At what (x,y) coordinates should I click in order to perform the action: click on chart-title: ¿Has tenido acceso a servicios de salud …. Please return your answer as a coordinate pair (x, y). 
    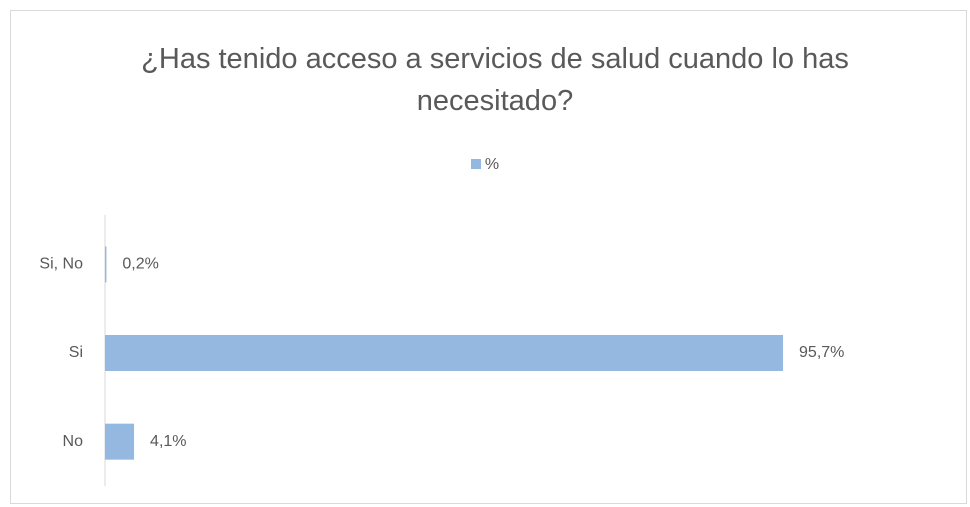
    Looking at the image, I should click on (495, 80).